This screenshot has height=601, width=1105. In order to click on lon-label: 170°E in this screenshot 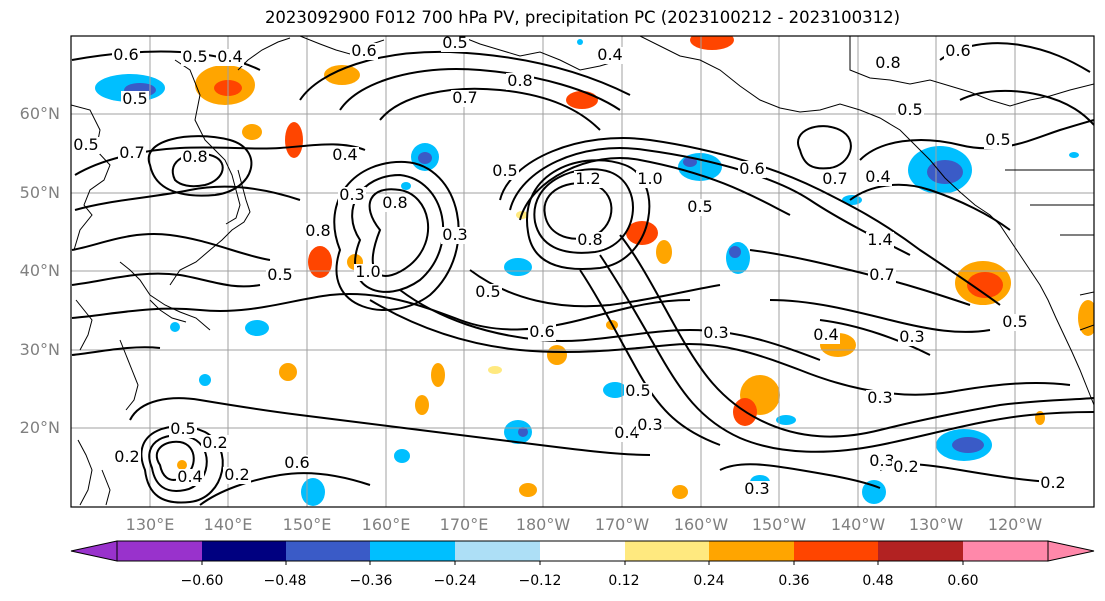, I will do `click(464, 524)`.